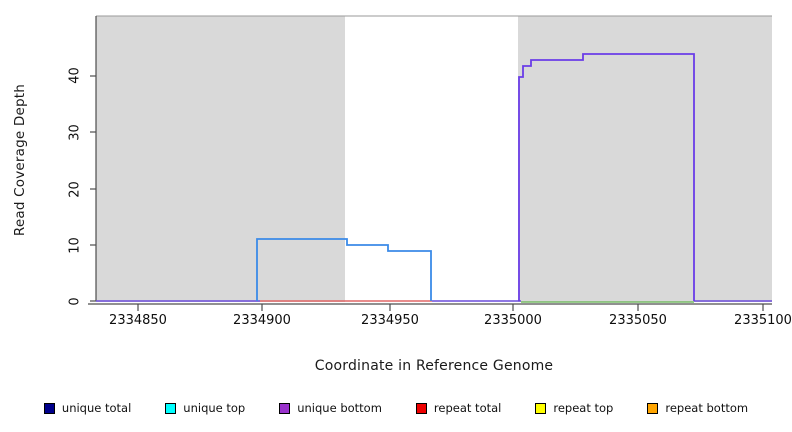 This screenshot has height=432, width=792. I want to click on legend-label: repeat total, so click(467, 408).